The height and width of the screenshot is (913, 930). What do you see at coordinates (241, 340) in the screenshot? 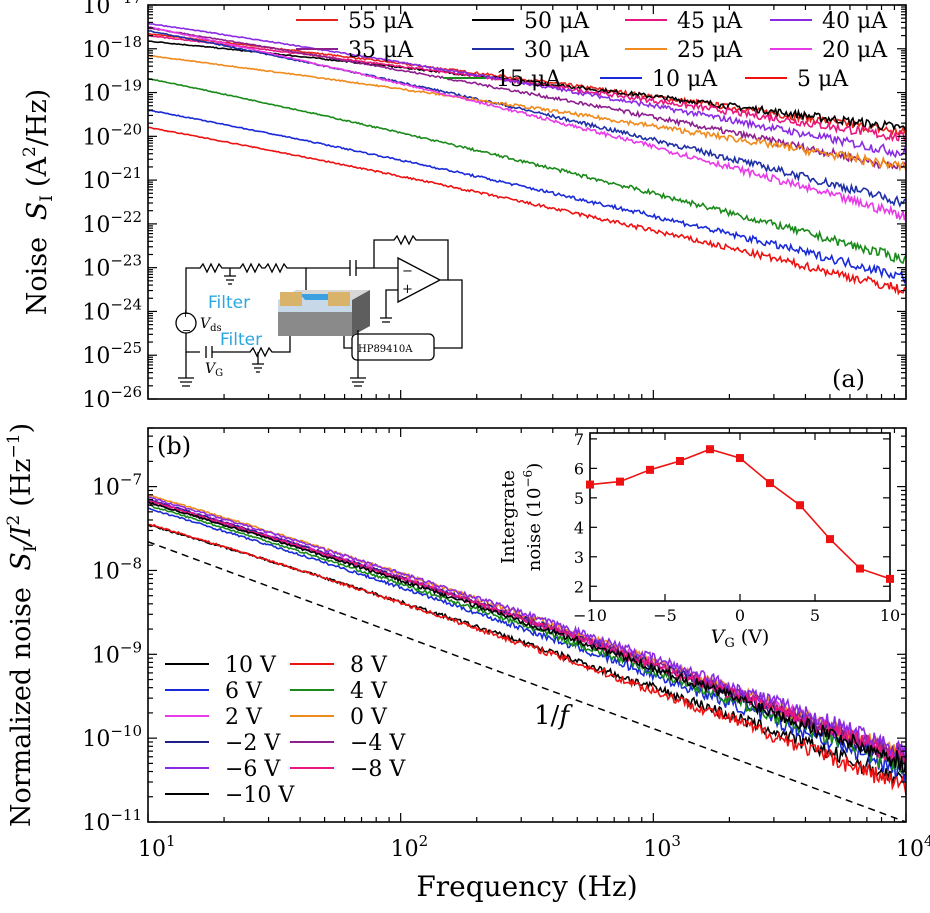
I see `filter-label-2: Filter` at bounding box center [241, 340].